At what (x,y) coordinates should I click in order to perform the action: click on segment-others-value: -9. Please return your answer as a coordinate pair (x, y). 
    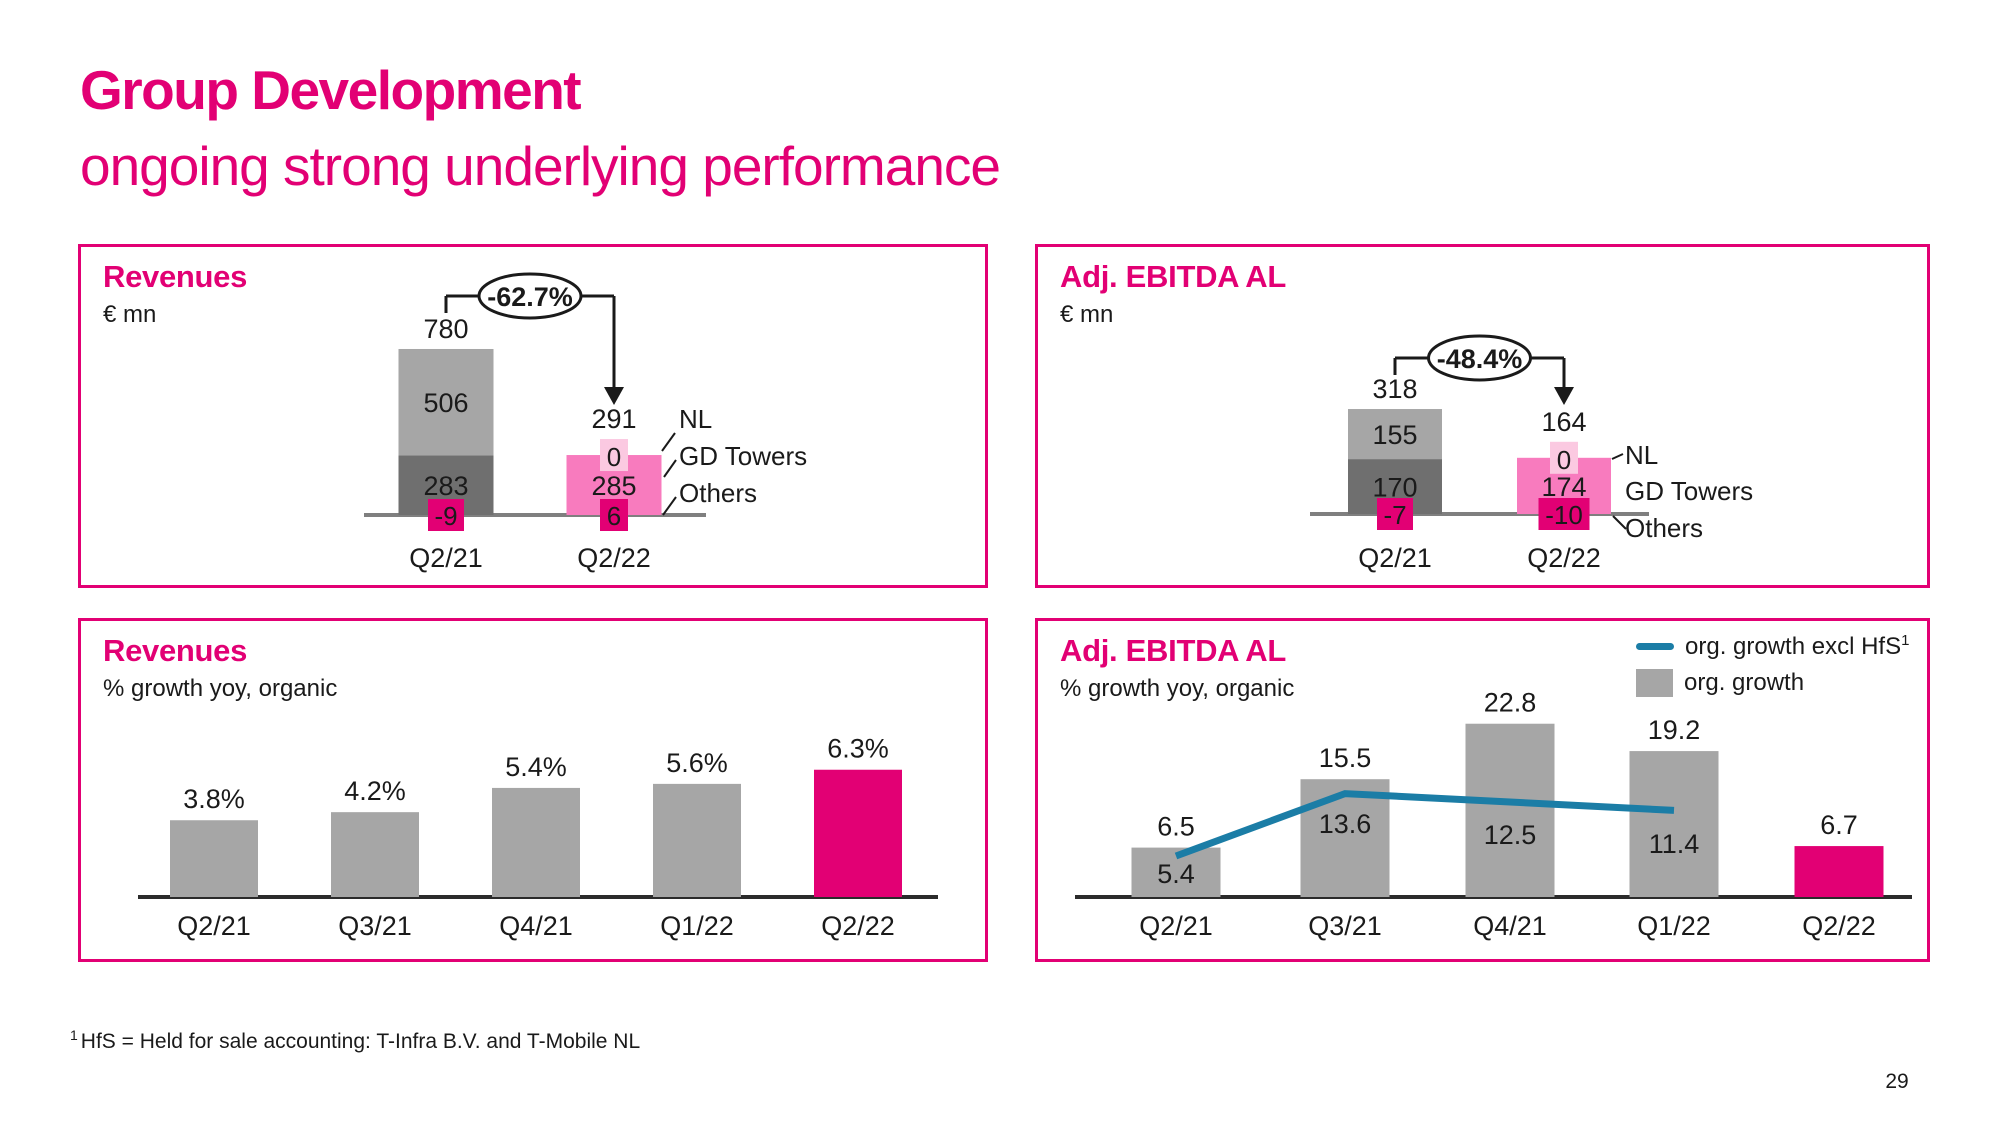
    Looking at the image, I should click on (445, 516).